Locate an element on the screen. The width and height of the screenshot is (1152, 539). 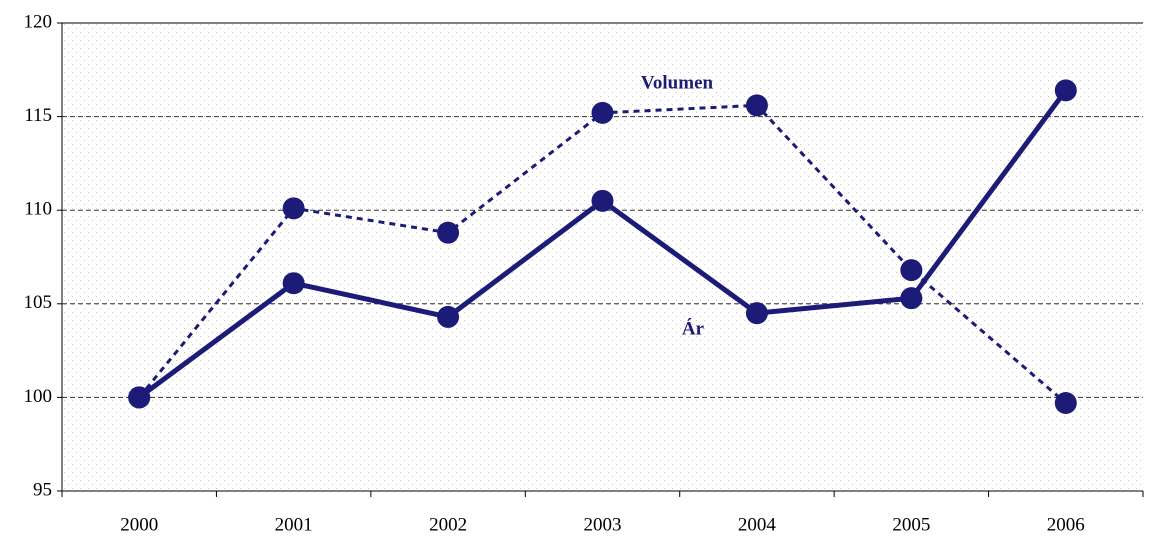
x-tick-label: 2005 is located at coordinates (911, 524).